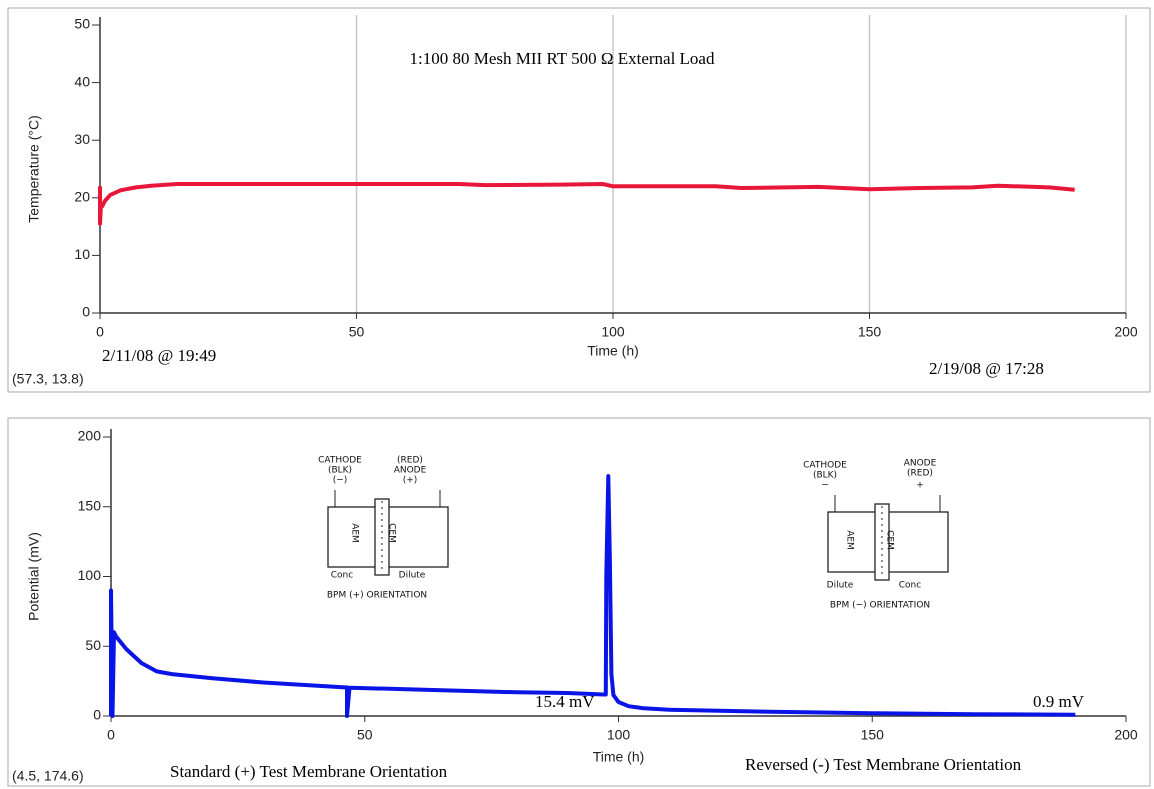  Describe the element at coordinates (82, 197) in the screenshot. I see `y-tick-label: 20` at that location.